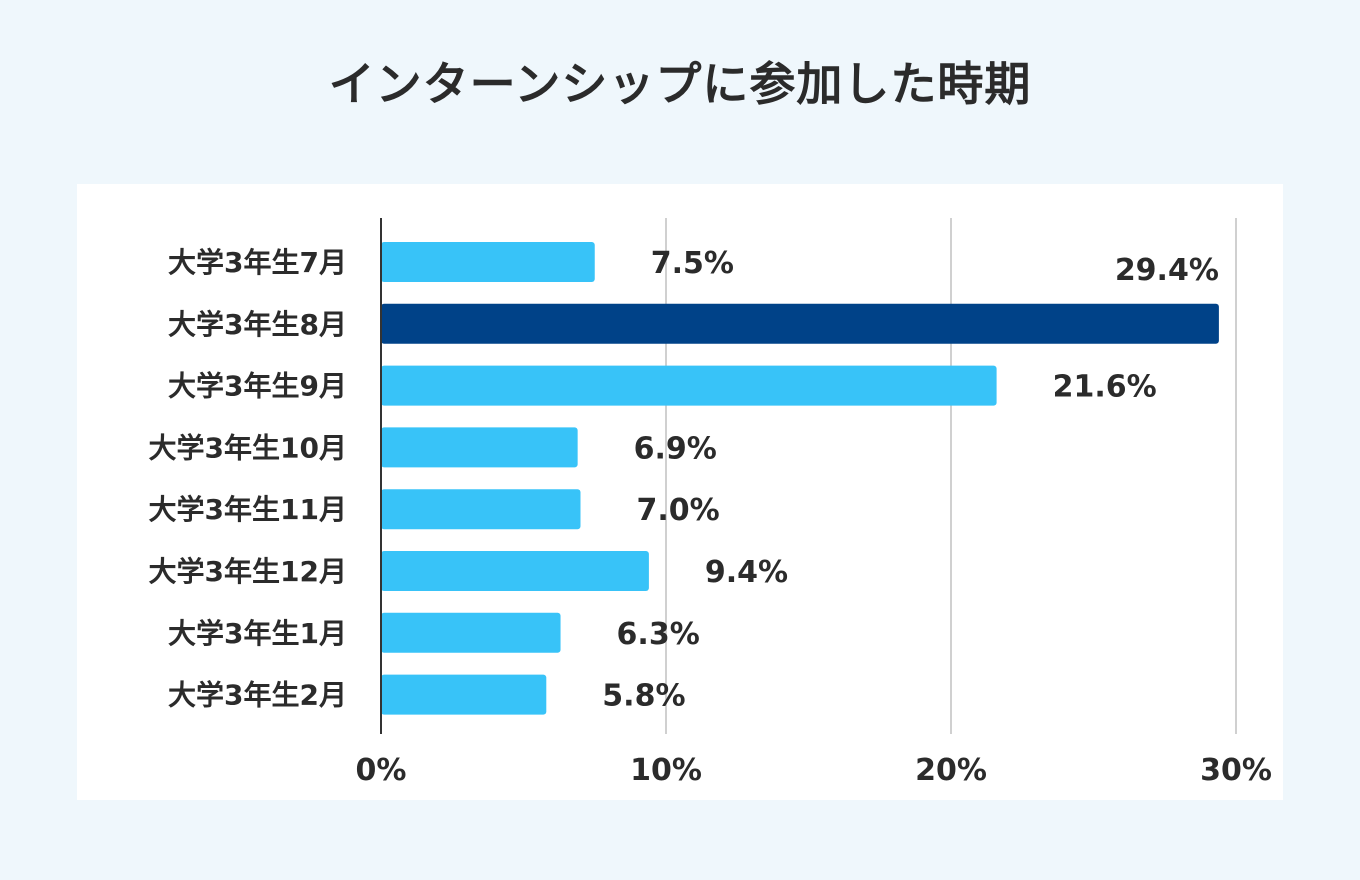 The width and height of the screenshot is (1360, 880). Describe the element at coordinates (248, 509) in the screenshot. I see `category-label: 大学3年生11月` at that location.